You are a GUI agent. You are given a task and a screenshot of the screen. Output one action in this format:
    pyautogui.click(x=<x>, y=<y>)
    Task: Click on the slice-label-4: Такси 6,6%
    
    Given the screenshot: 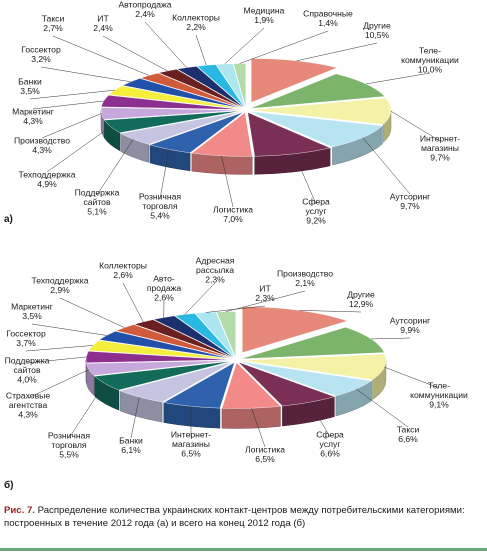 What is the action you would take?
    pyautogui.click(x=408, y=434)
    